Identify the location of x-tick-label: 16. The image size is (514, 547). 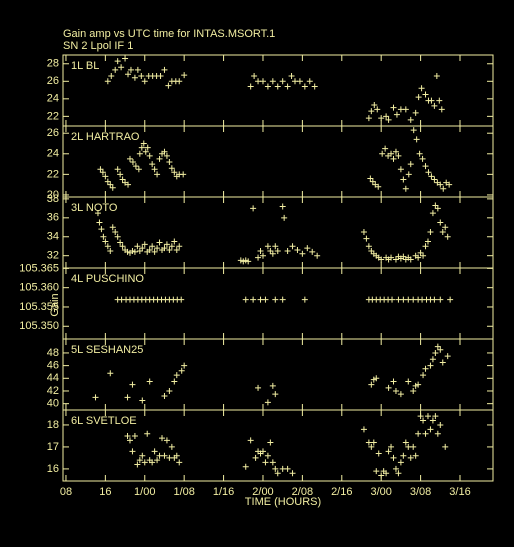
(105, 492).